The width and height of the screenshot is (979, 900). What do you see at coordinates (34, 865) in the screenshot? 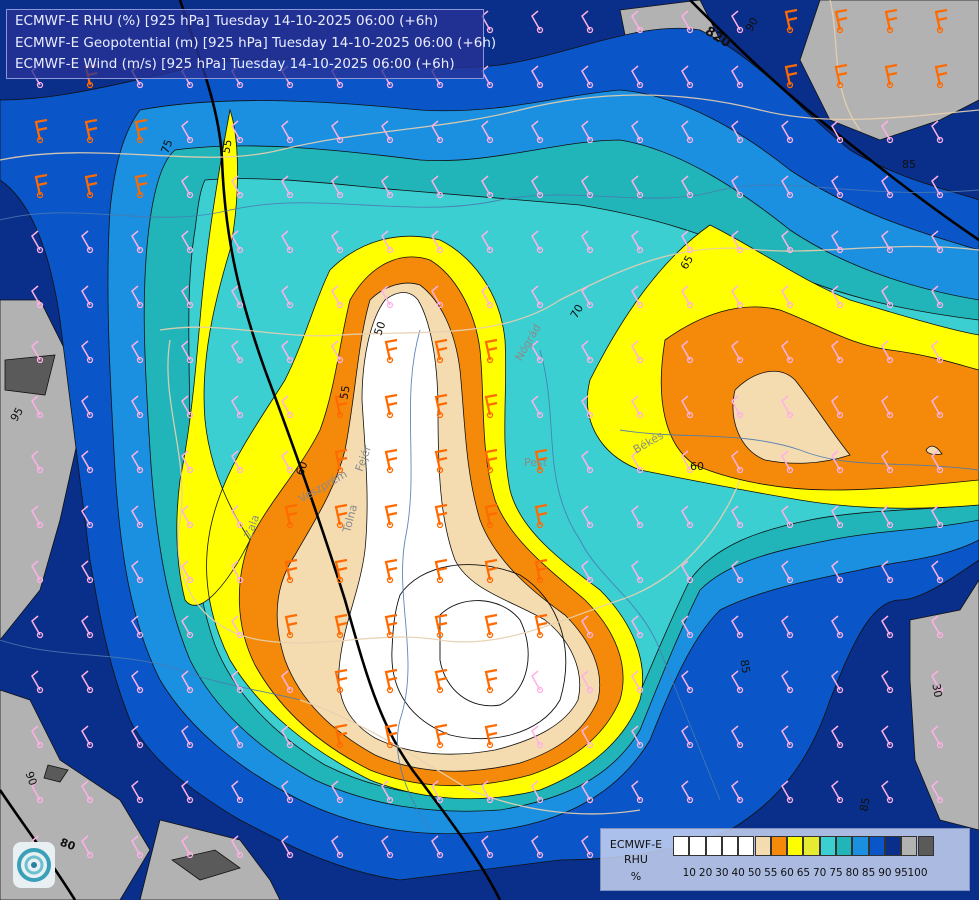
I see `logo` at bounding box center [34, 865].